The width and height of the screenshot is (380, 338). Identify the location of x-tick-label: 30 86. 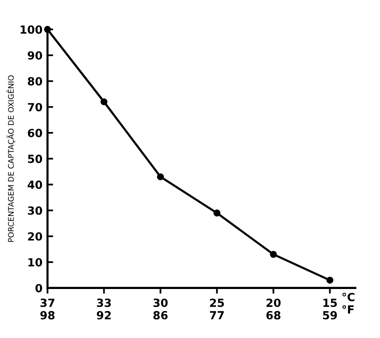
(160, 309).